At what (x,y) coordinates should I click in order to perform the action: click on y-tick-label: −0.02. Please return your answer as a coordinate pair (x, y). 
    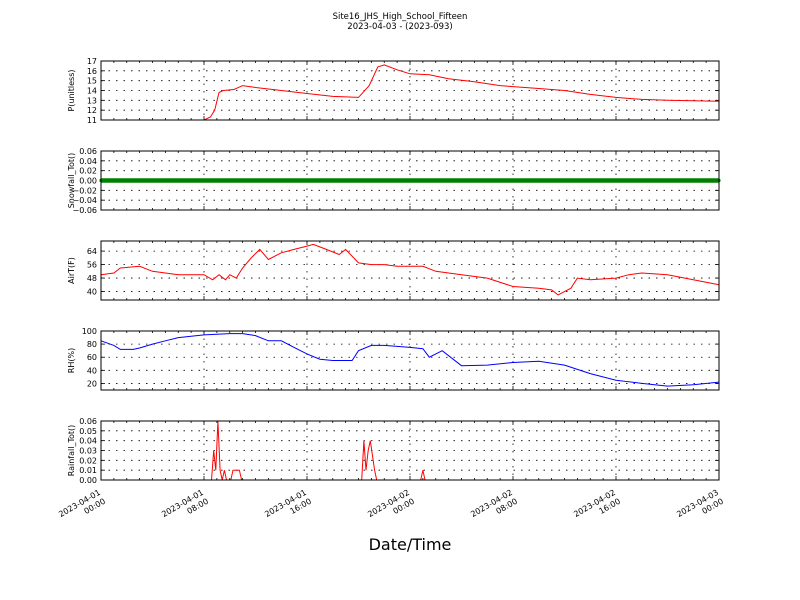
    Looking at the image, I should click on (84, 190).